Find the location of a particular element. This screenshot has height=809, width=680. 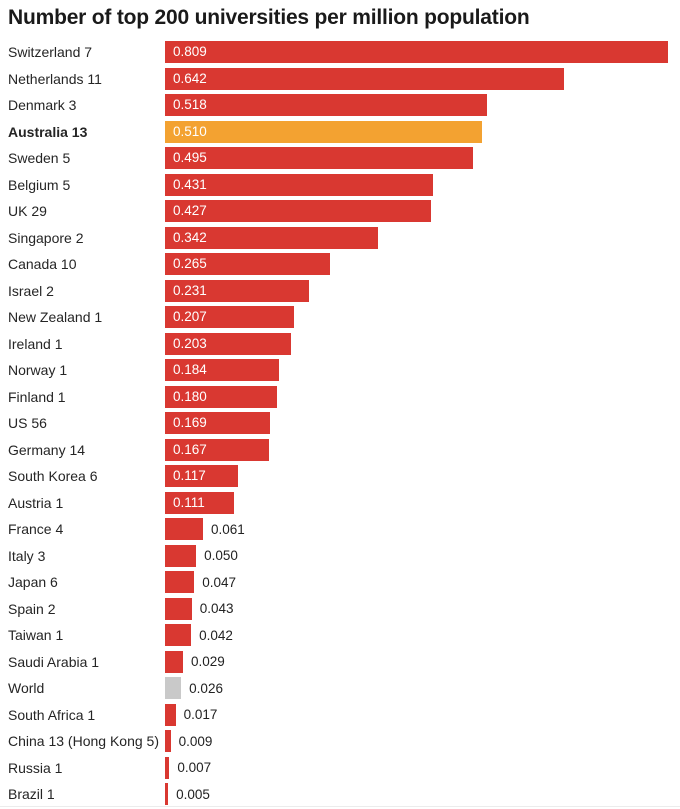

bar-area: 0.009 is located at coordinates (422, 741).